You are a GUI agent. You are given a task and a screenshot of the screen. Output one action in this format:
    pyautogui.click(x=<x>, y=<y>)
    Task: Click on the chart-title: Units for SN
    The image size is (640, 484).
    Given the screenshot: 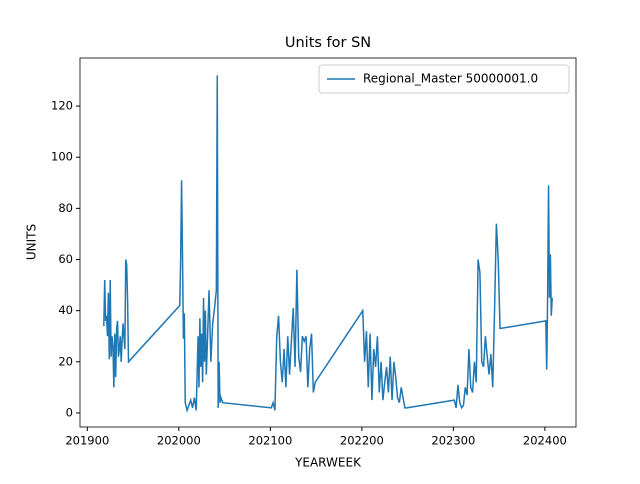 What is the action you would take?
    pyautogui.click(x=328, y=43)
    